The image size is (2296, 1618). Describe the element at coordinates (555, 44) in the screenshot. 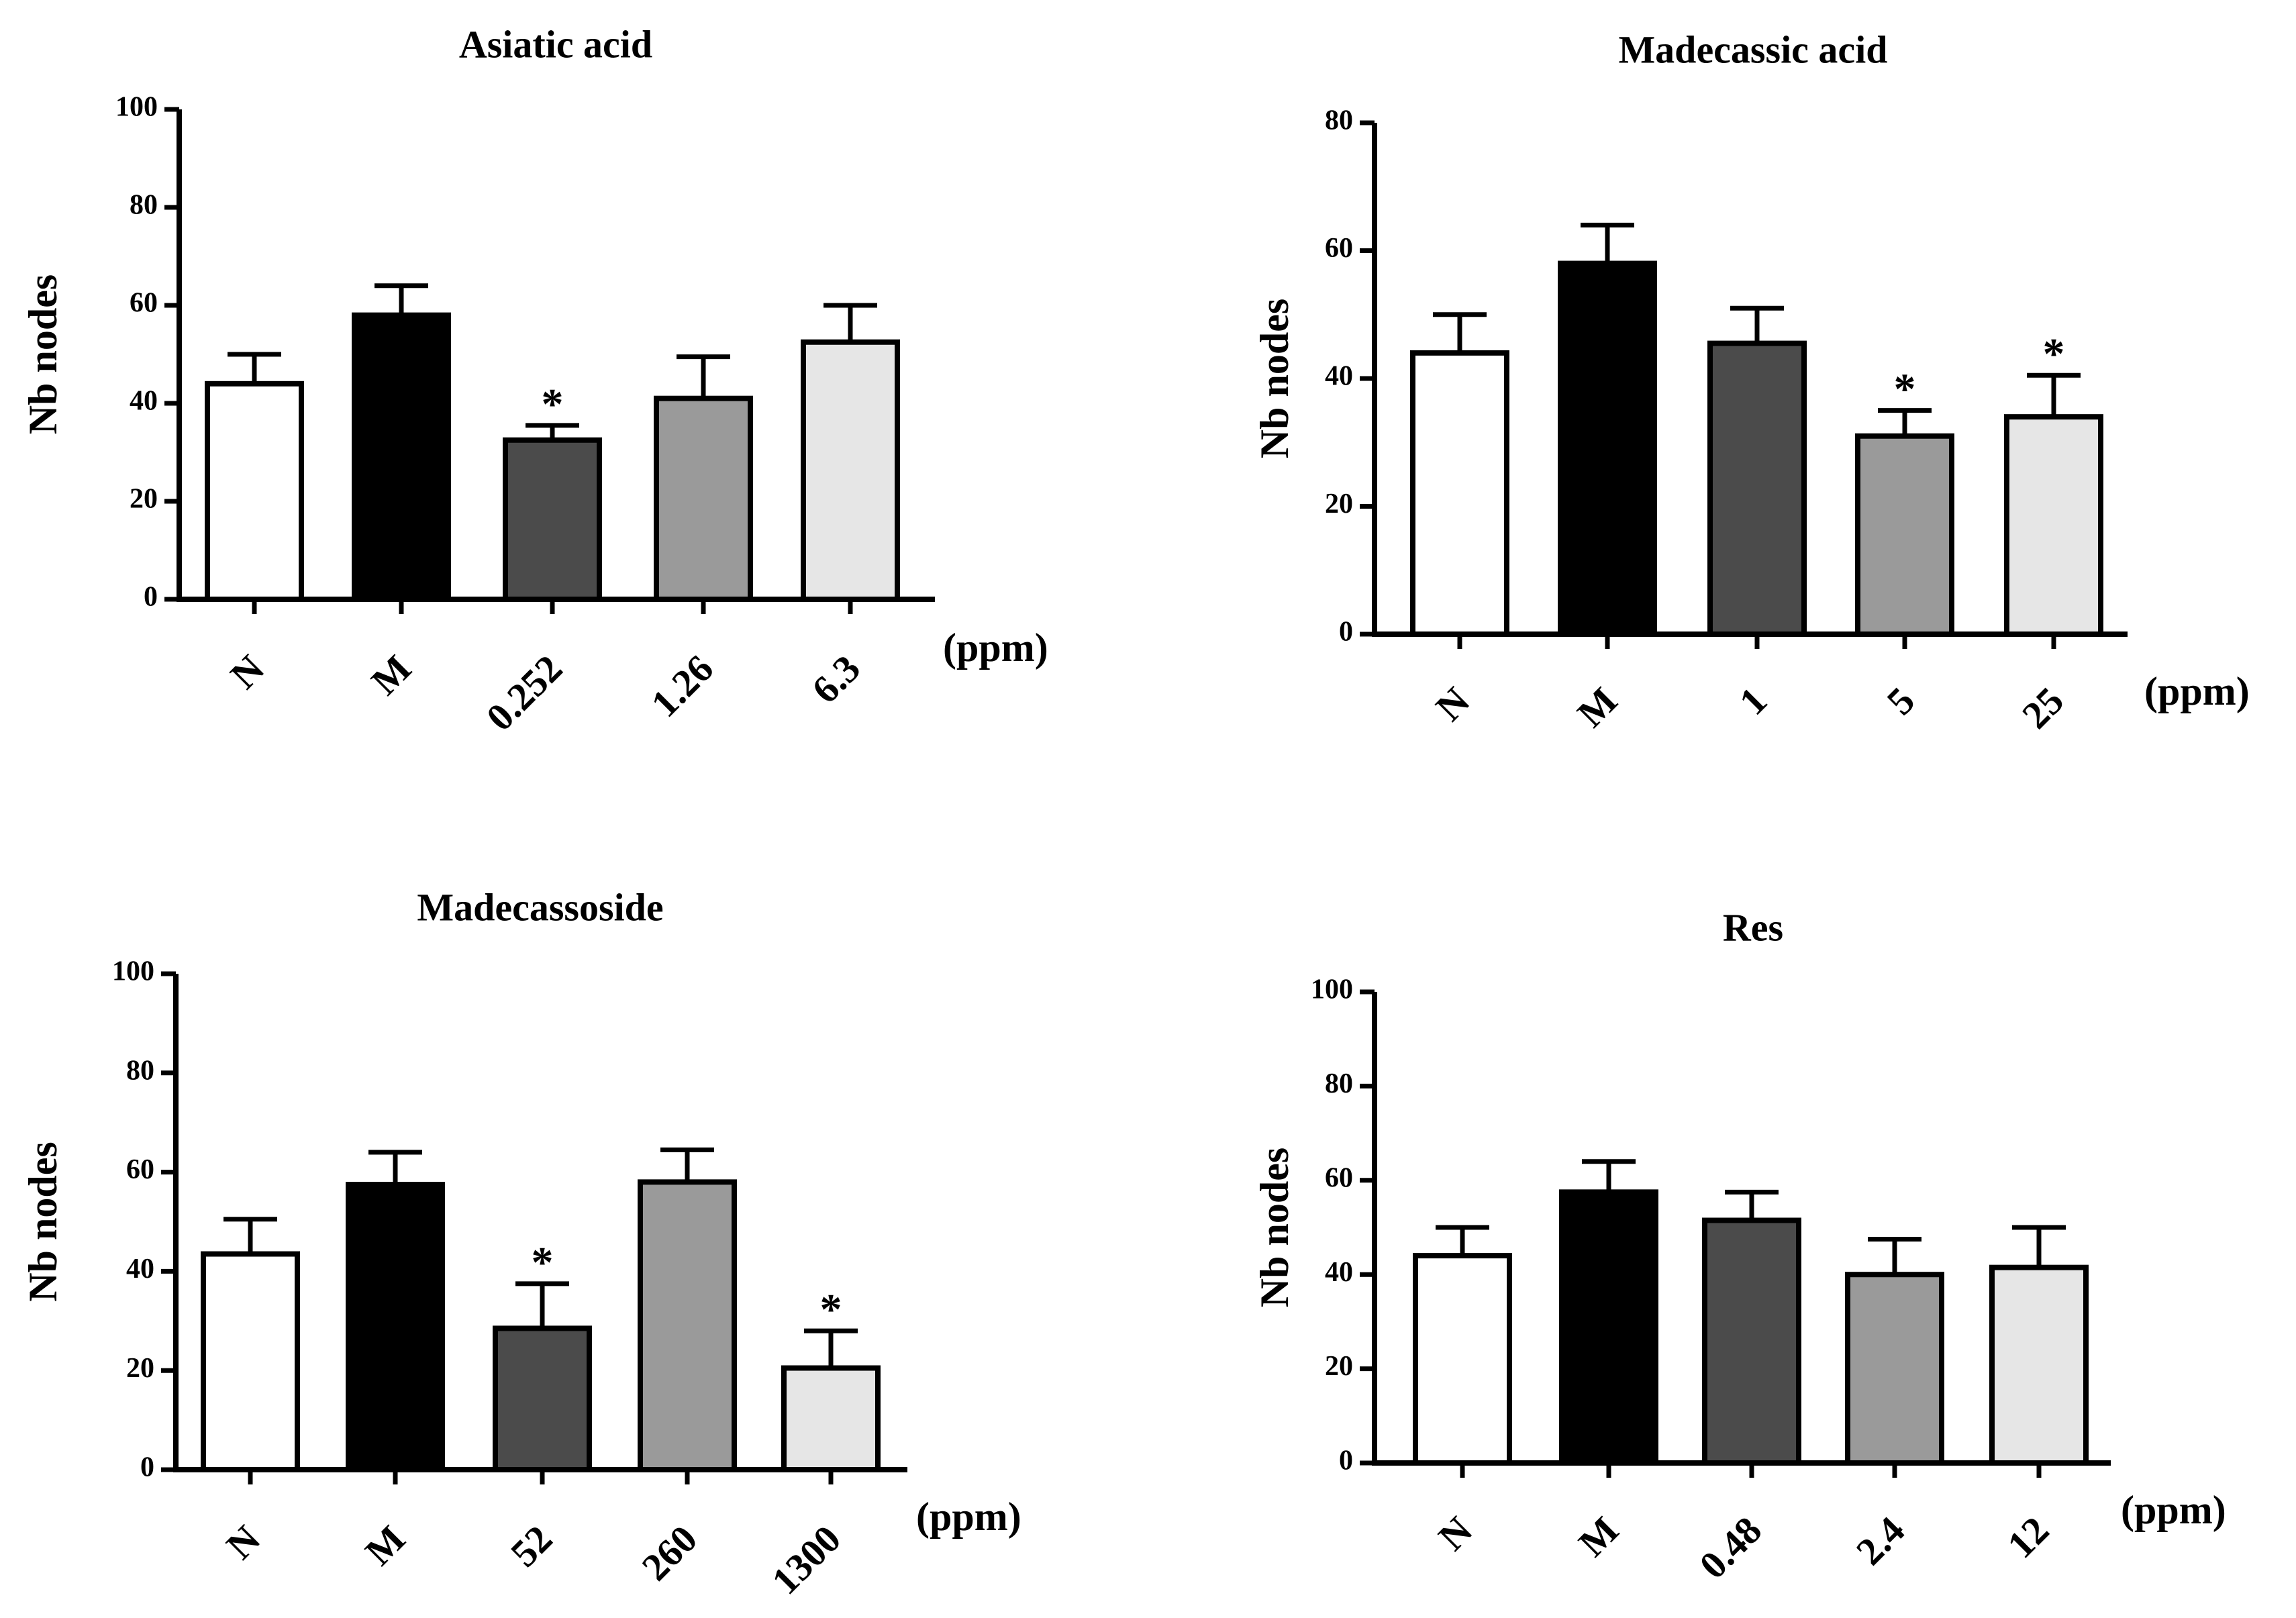

I see `chart-title: Asiatic acid` at that location.